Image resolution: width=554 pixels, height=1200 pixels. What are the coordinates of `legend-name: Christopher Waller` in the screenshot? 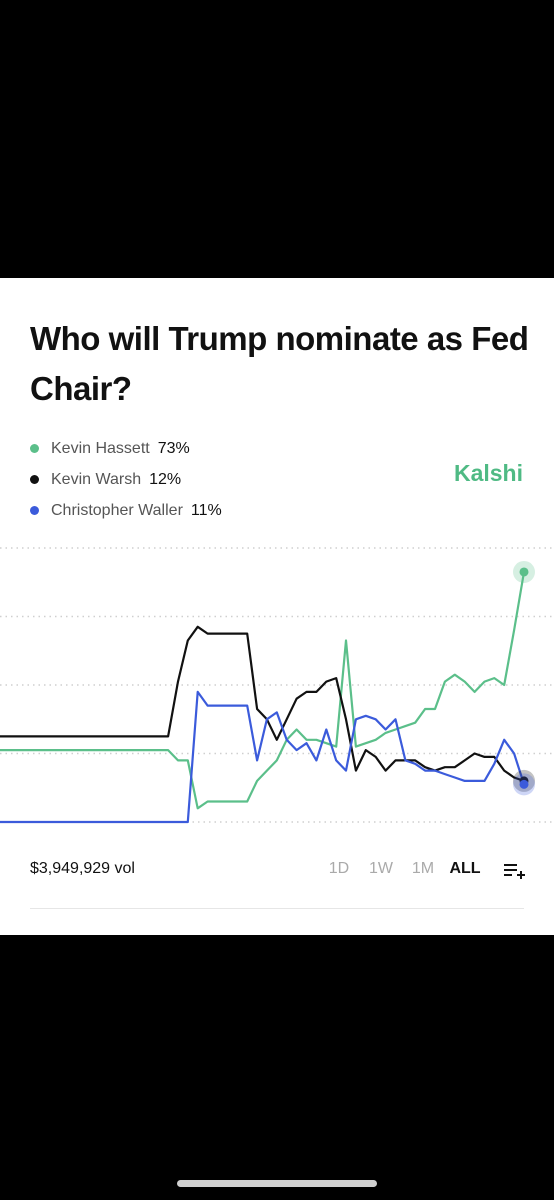 It's located at (117, 510).